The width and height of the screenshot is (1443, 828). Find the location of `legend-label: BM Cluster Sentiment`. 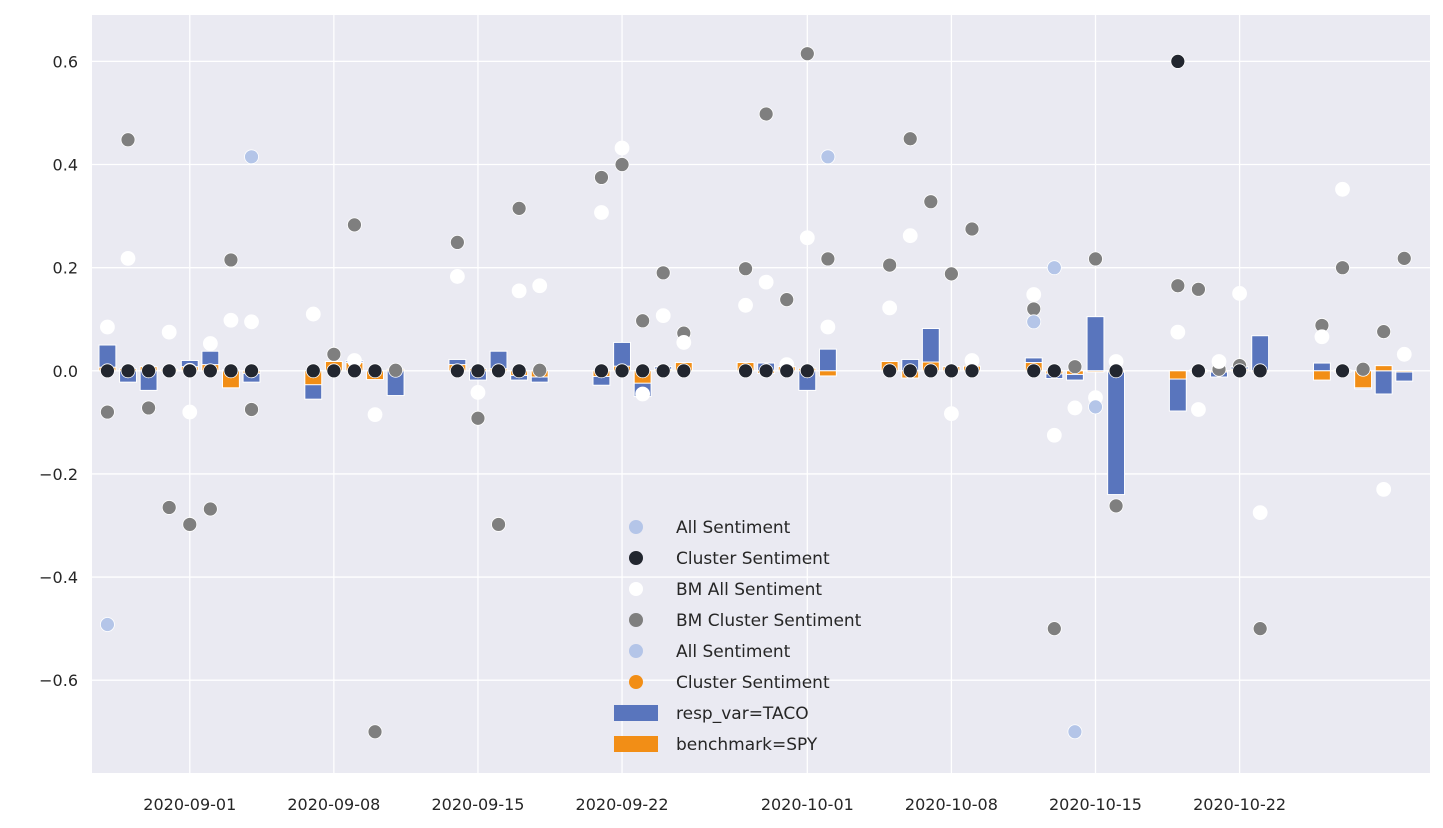

legend-label: BM Cluster Sentiment is located at coordinates (769, 621).